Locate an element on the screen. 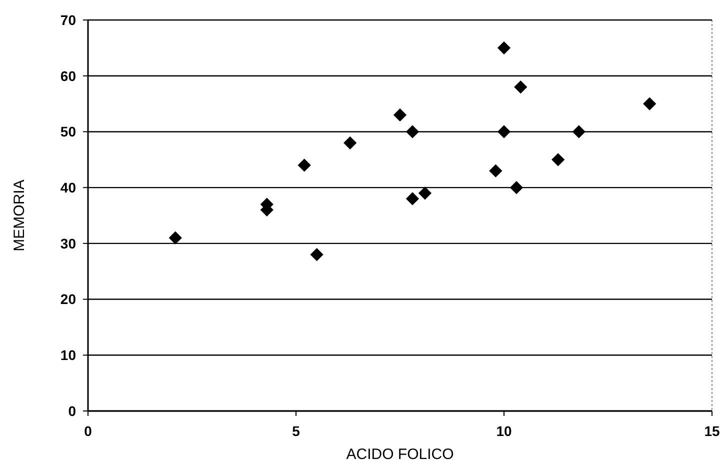 This screenshot has width=722, height=471. y-tick-label: 20 is located at coordinates (68, 299).